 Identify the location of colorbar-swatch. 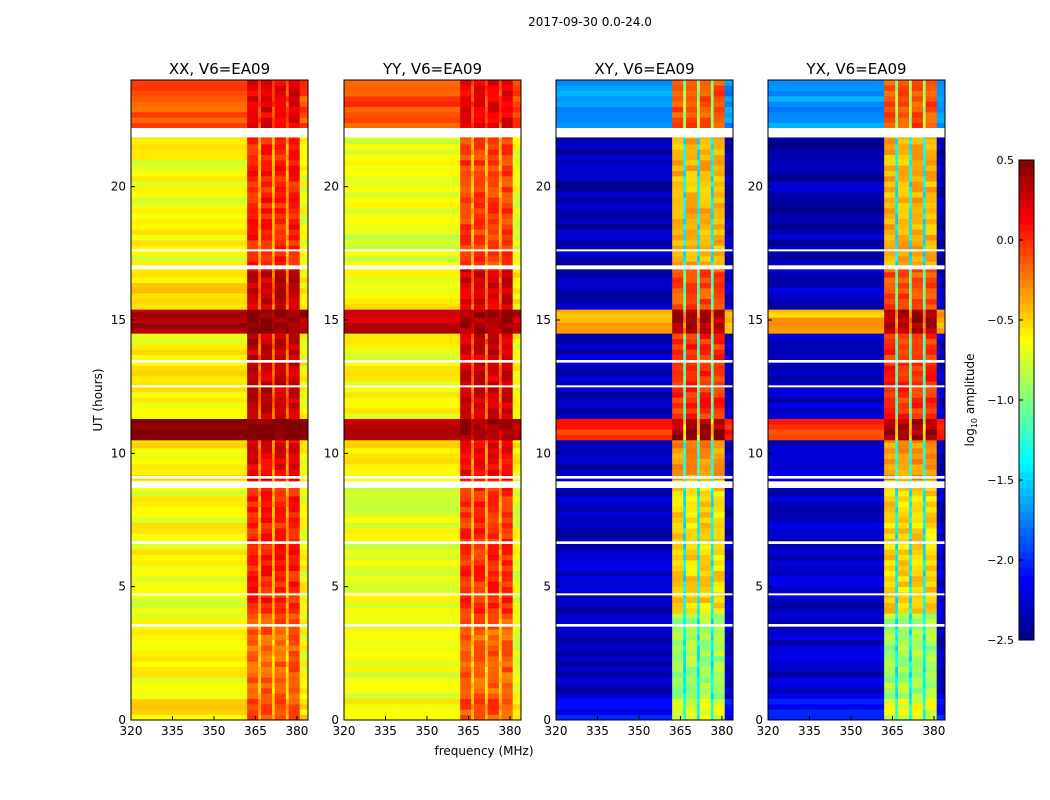
(1026, 348).